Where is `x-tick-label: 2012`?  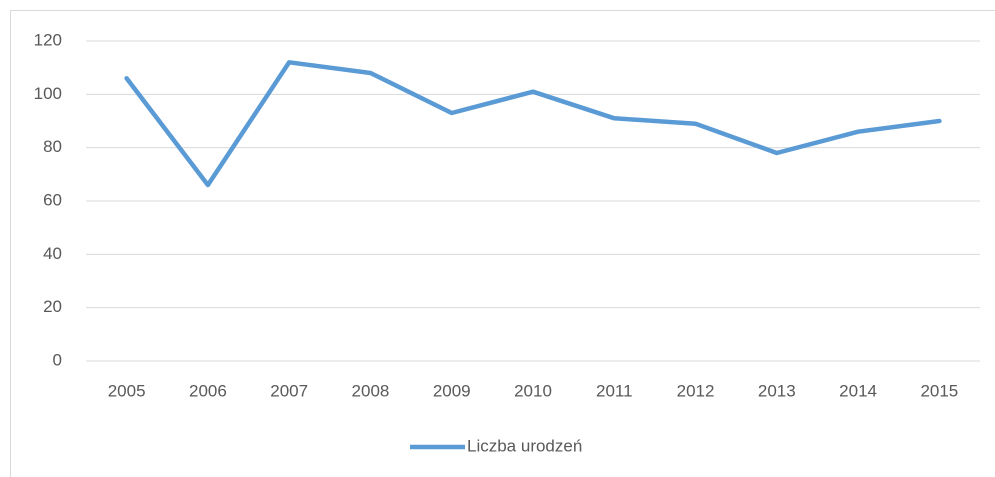
x-tick-label: 2012 is located at coordinates (696, 390).